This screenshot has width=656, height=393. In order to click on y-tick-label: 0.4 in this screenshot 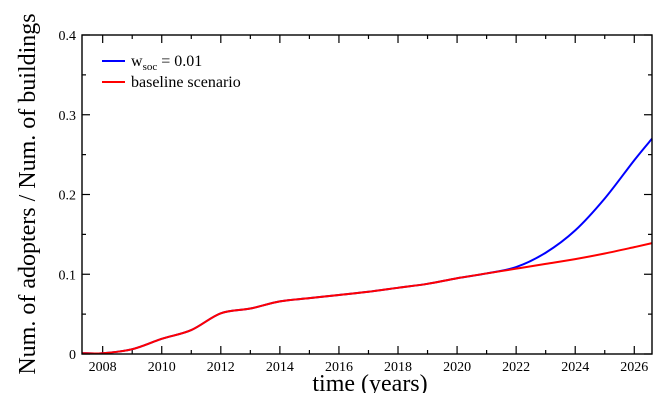, I will do `click(68, 36)`.